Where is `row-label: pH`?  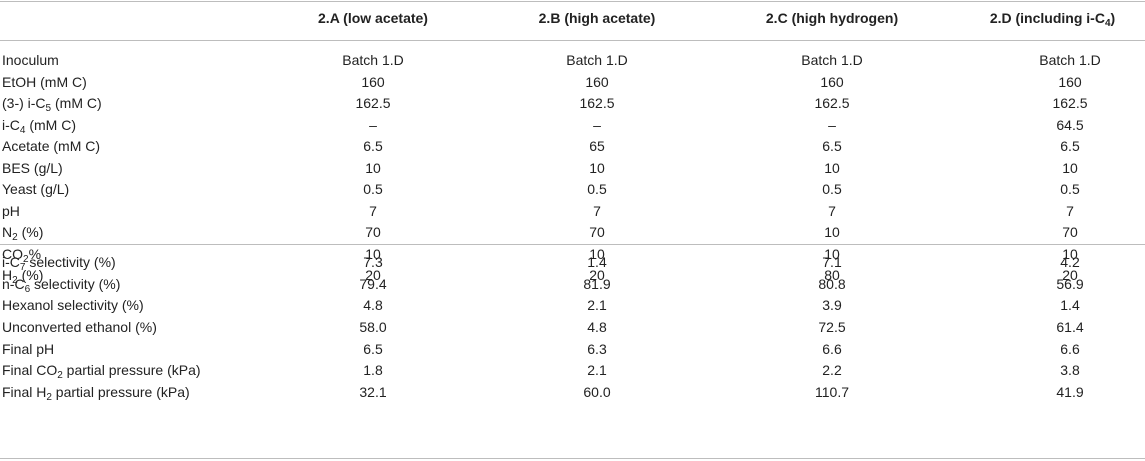 row-label: pH is located at coordinates (11, 210).